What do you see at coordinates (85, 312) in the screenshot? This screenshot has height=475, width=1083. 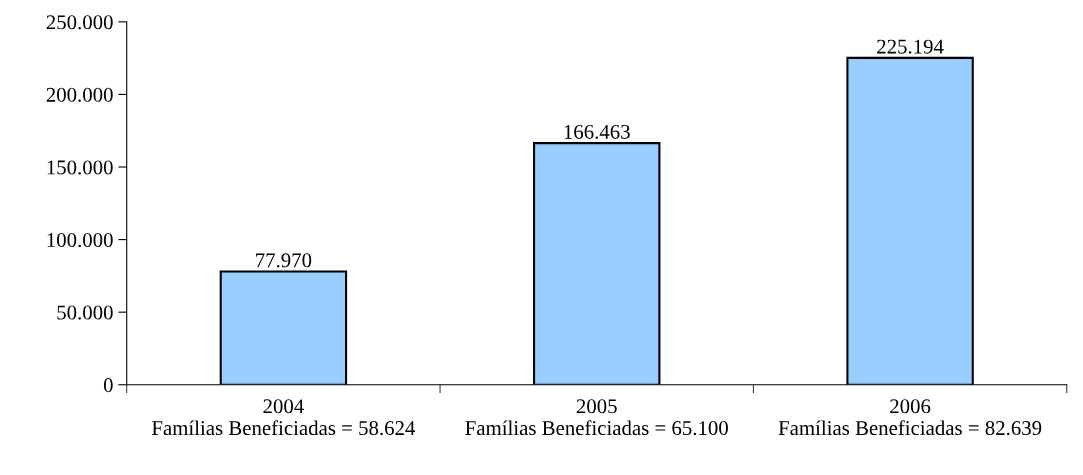 I see `y-tick-label: 50.000` at bounding box center [85, 312].